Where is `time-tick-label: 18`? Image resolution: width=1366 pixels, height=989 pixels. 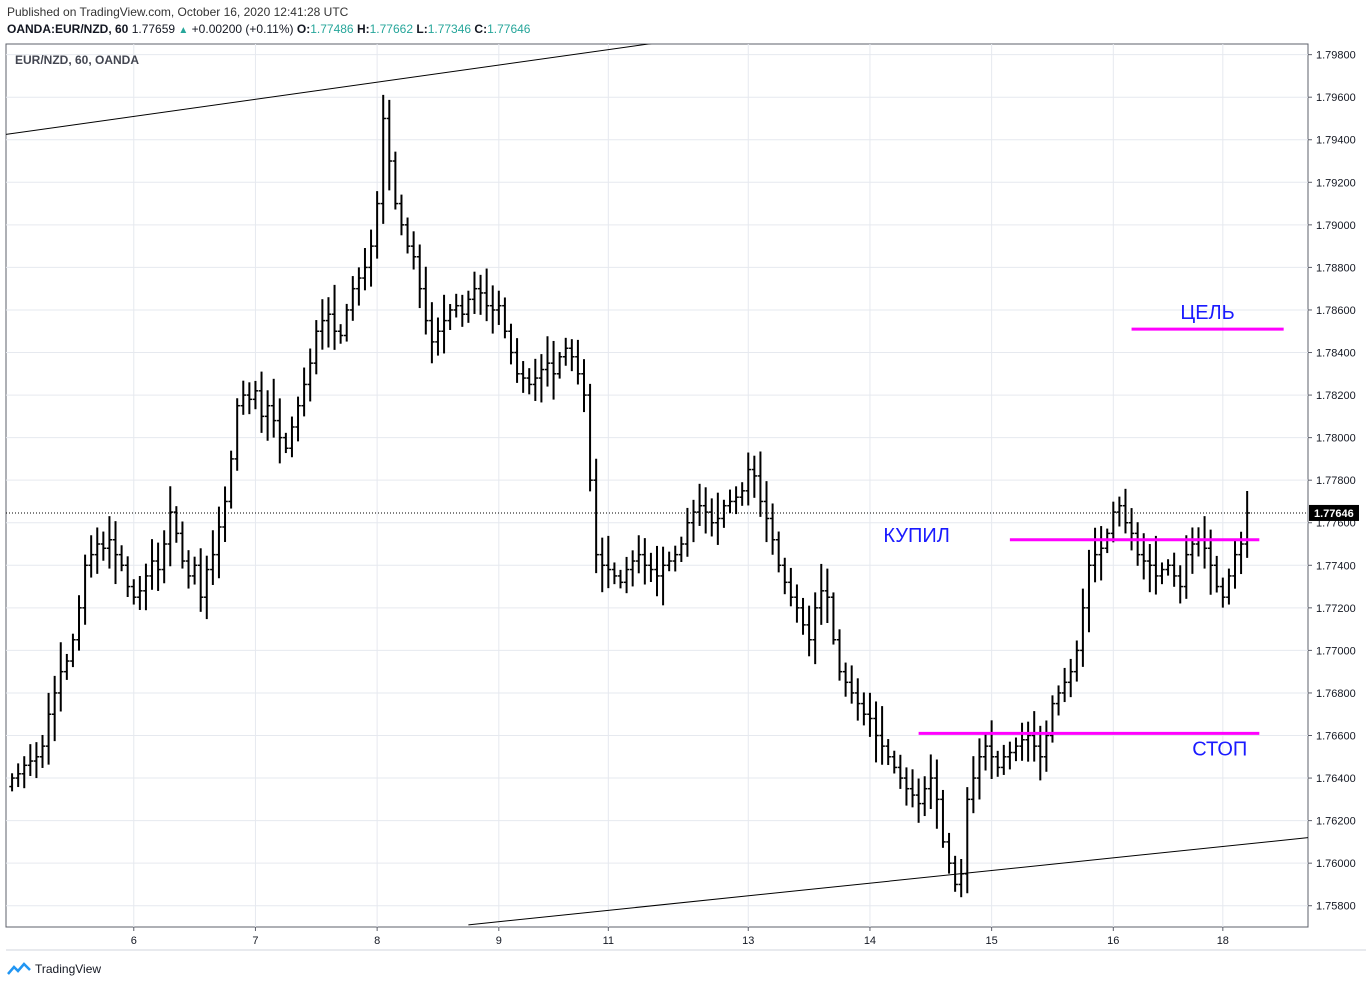
time-tick-label: 18 is located at coordinates (1223, 941).